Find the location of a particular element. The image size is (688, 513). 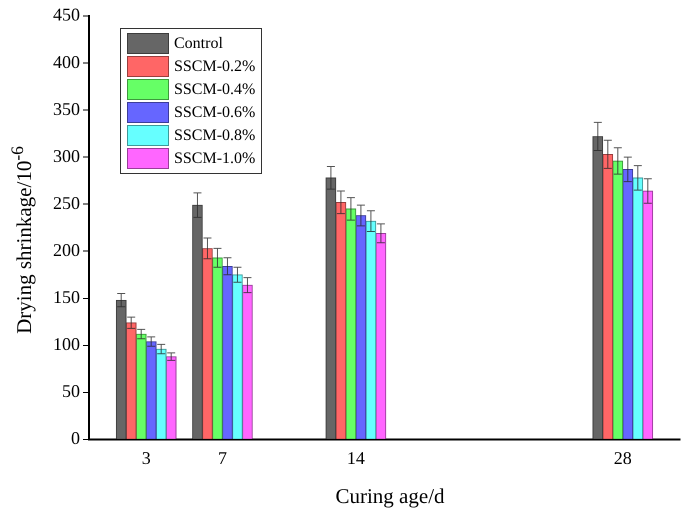

legend-label: SSCM-0.4% is located at coordinates (215, 89).